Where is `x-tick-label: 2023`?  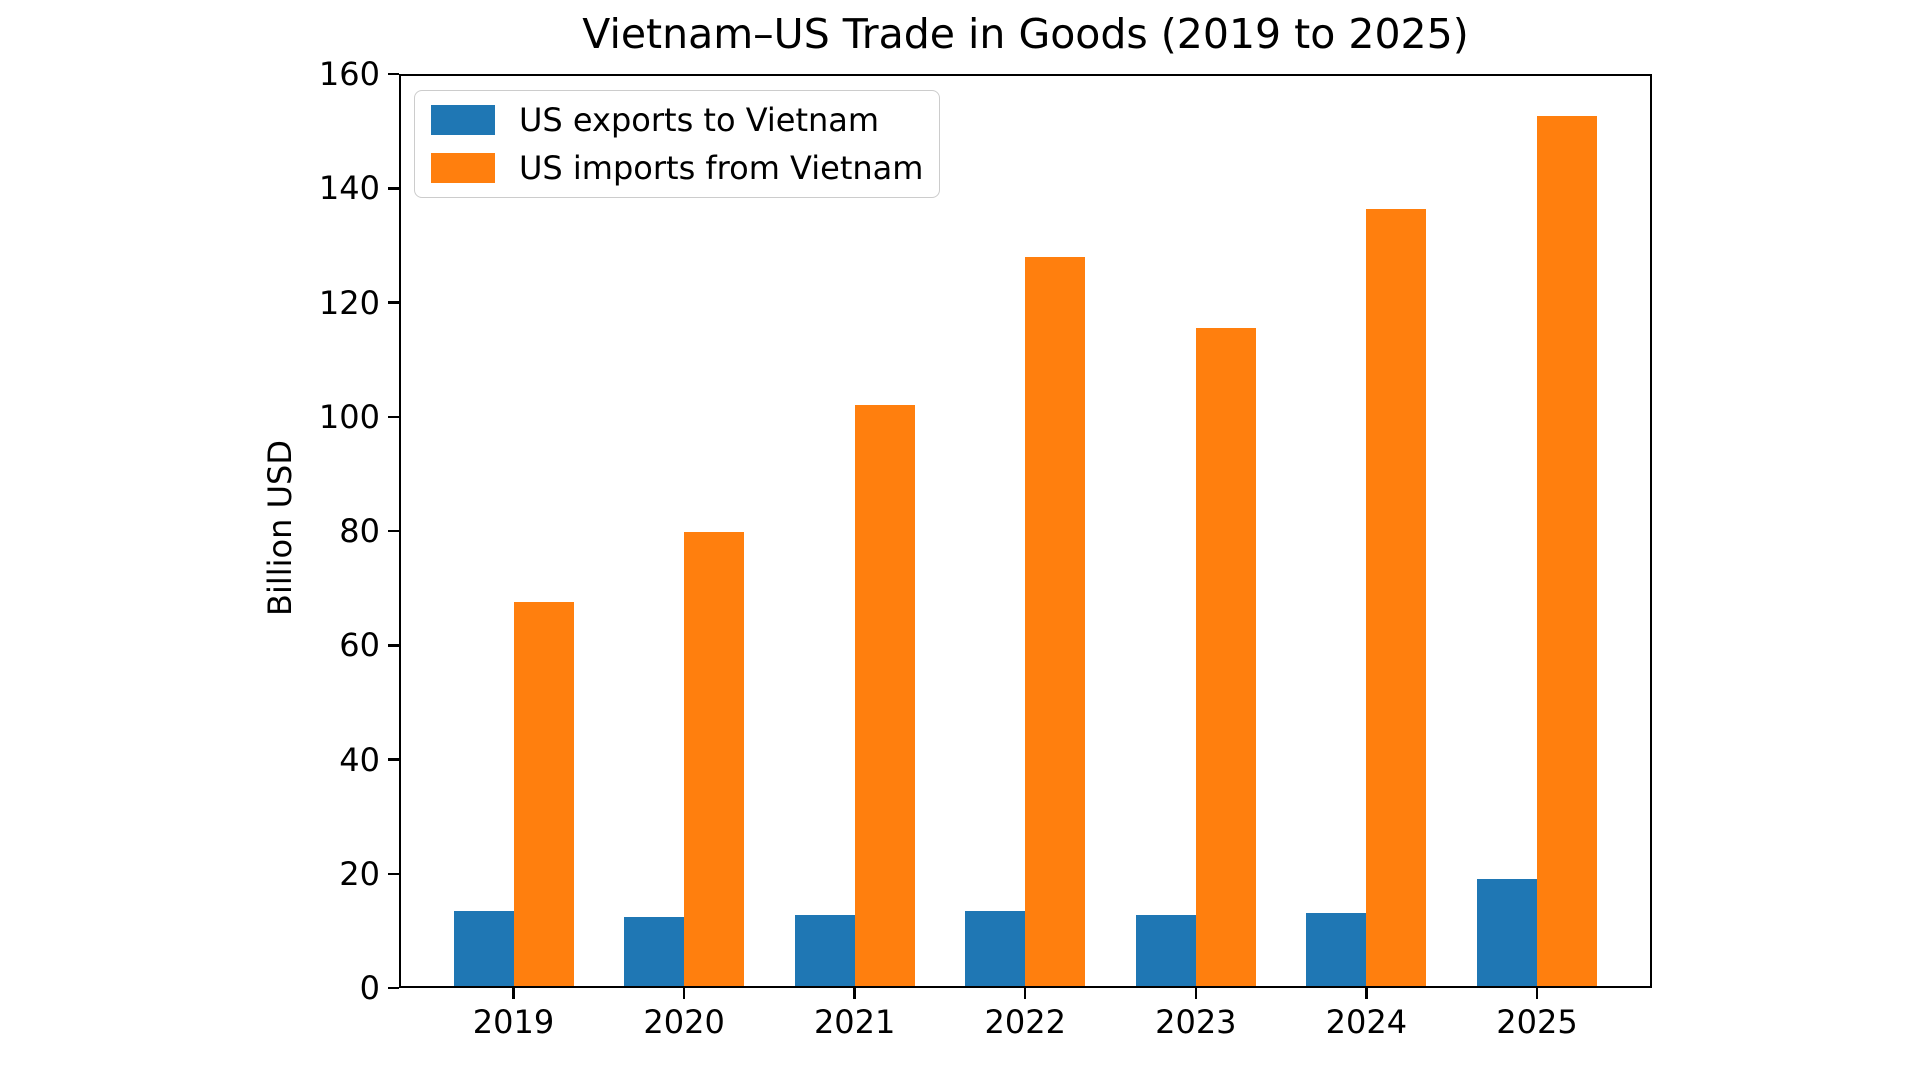 x-tick-label: 2023 is located at coordinates (1196, 1022).